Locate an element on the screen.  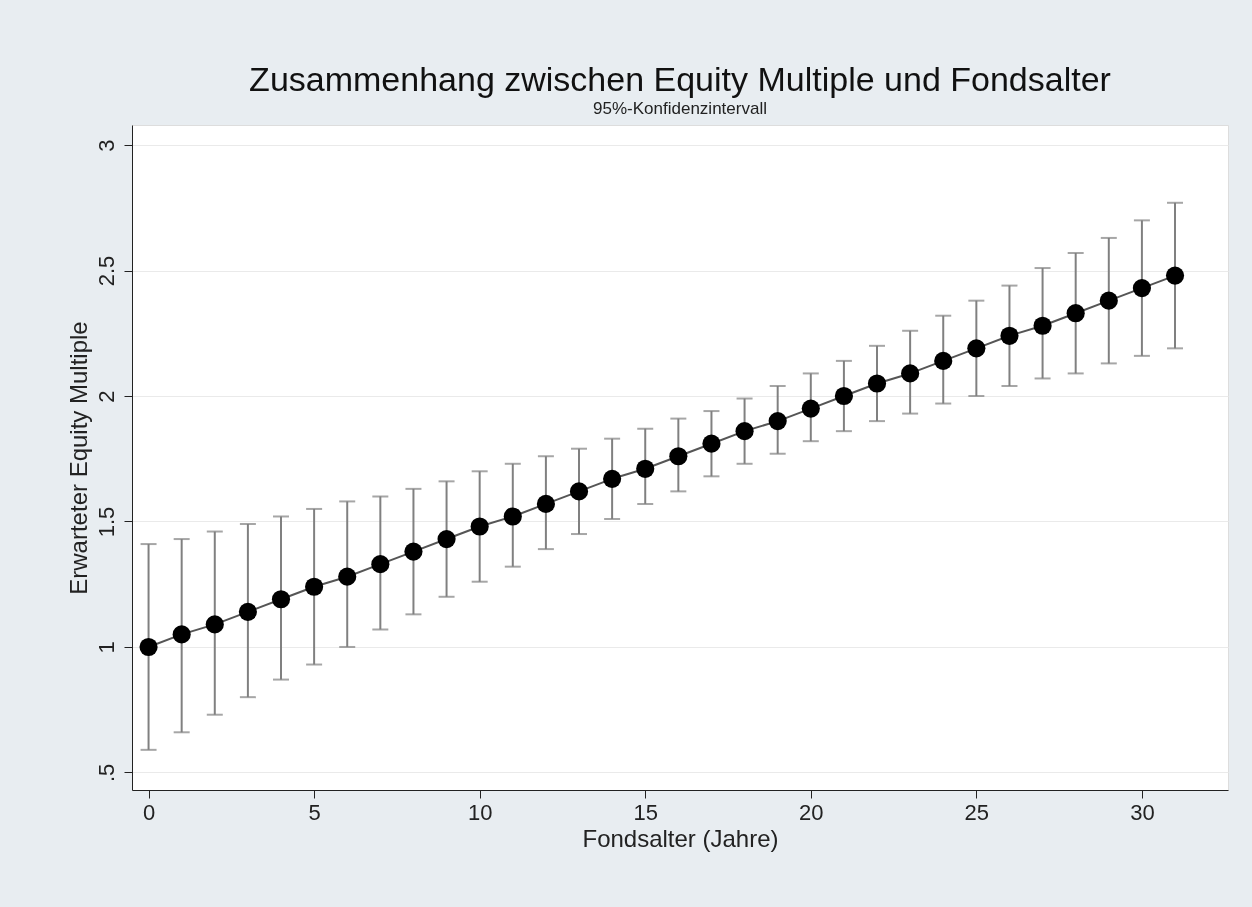
x-tick-label: 20 is located at coordinates (811, 812).